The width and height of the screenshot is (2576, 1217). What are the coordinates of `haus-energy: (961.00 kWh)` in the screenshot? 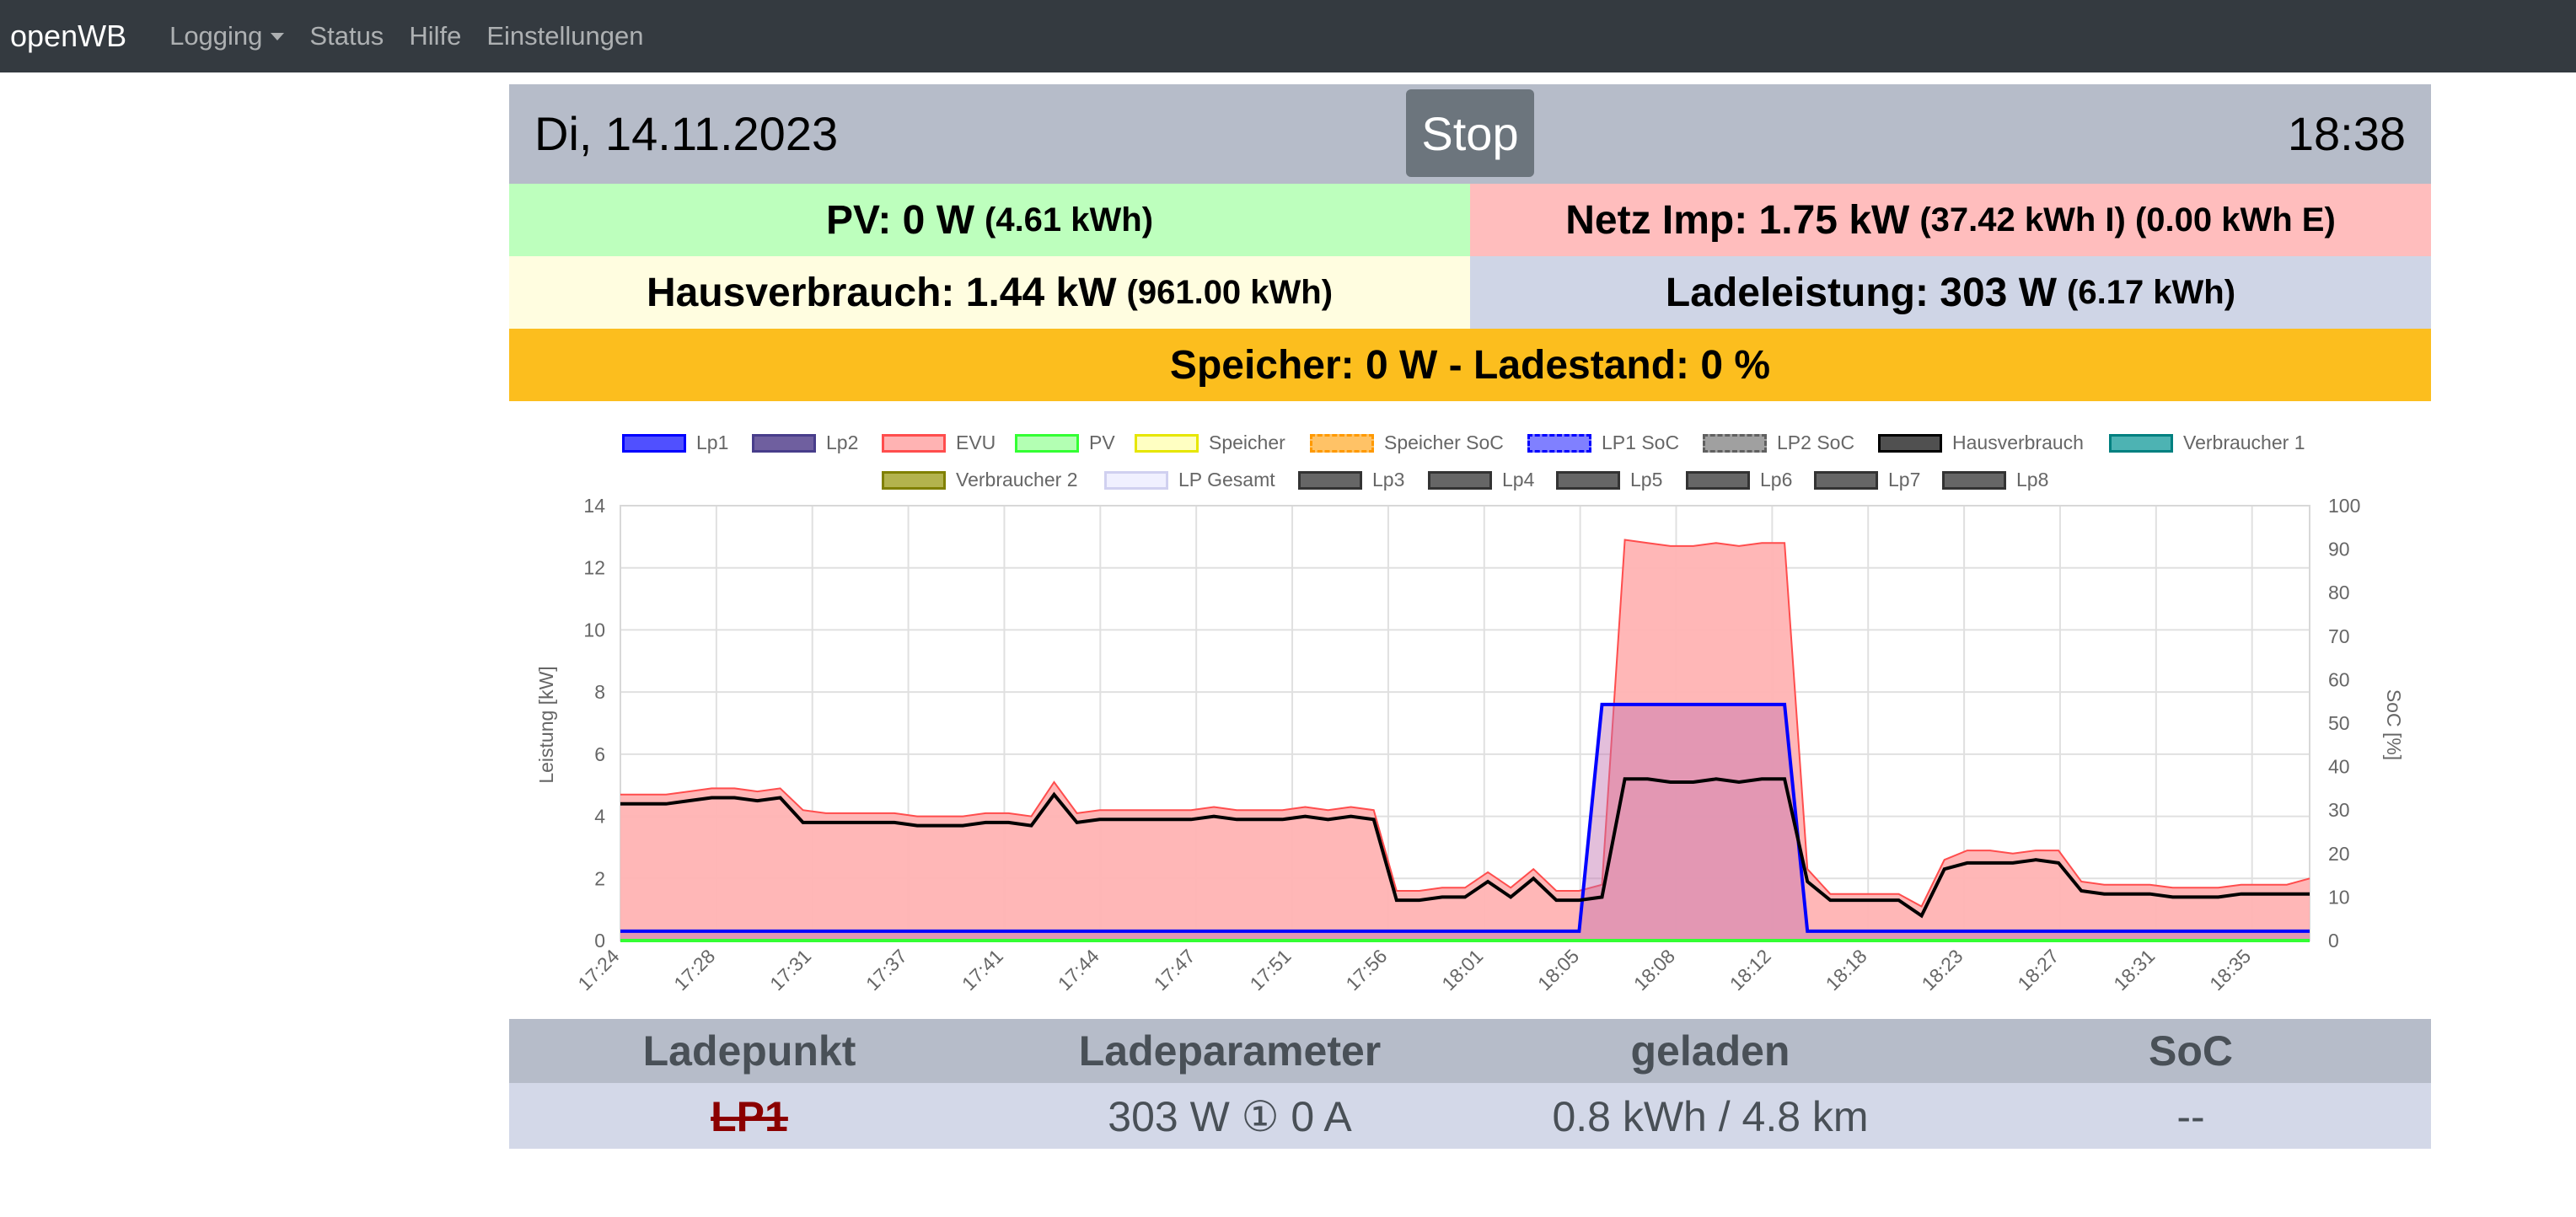 It's located at (1230, 292).